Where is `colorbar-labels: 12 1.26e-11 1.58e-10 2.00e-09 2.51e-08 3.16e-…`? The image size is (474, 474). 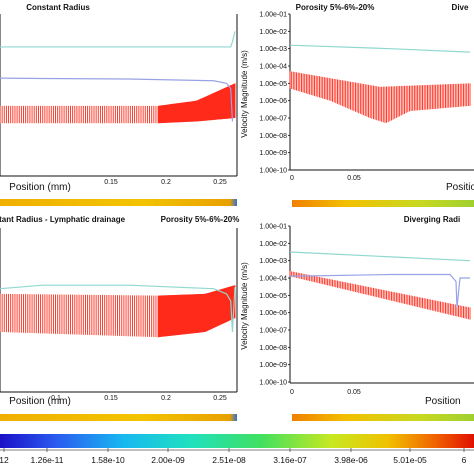 colorbar-labels: 12 1.26e-11 1.58e-10 2.00e-09 2.51e-08 3.16e-… is located at coordinates (233, 460).